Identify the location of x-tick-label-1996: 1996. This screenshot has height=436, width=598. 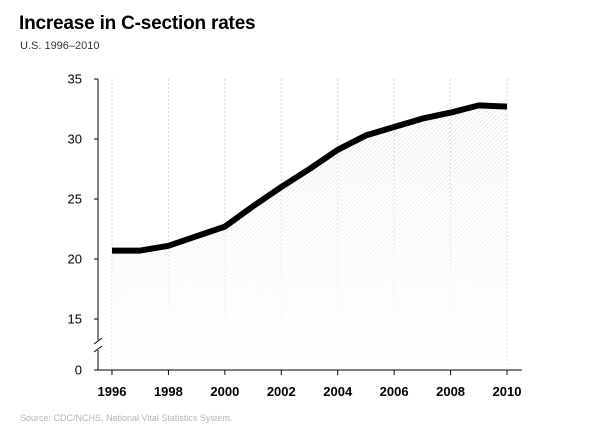
(112, 391).